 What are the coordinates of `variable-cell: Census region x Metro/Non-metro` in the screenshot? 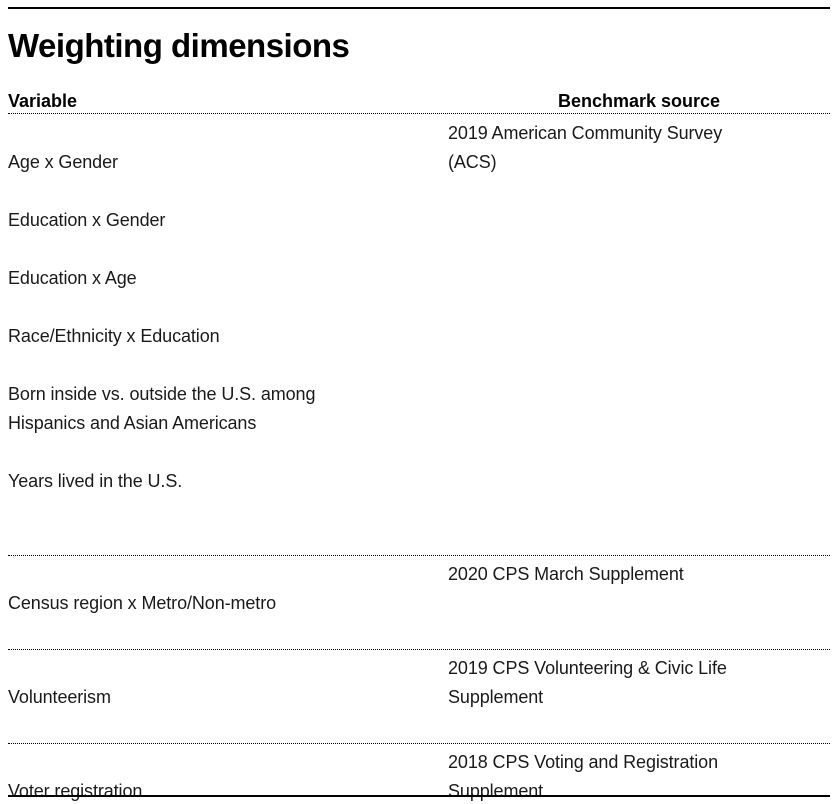 It's located at (228, 603).